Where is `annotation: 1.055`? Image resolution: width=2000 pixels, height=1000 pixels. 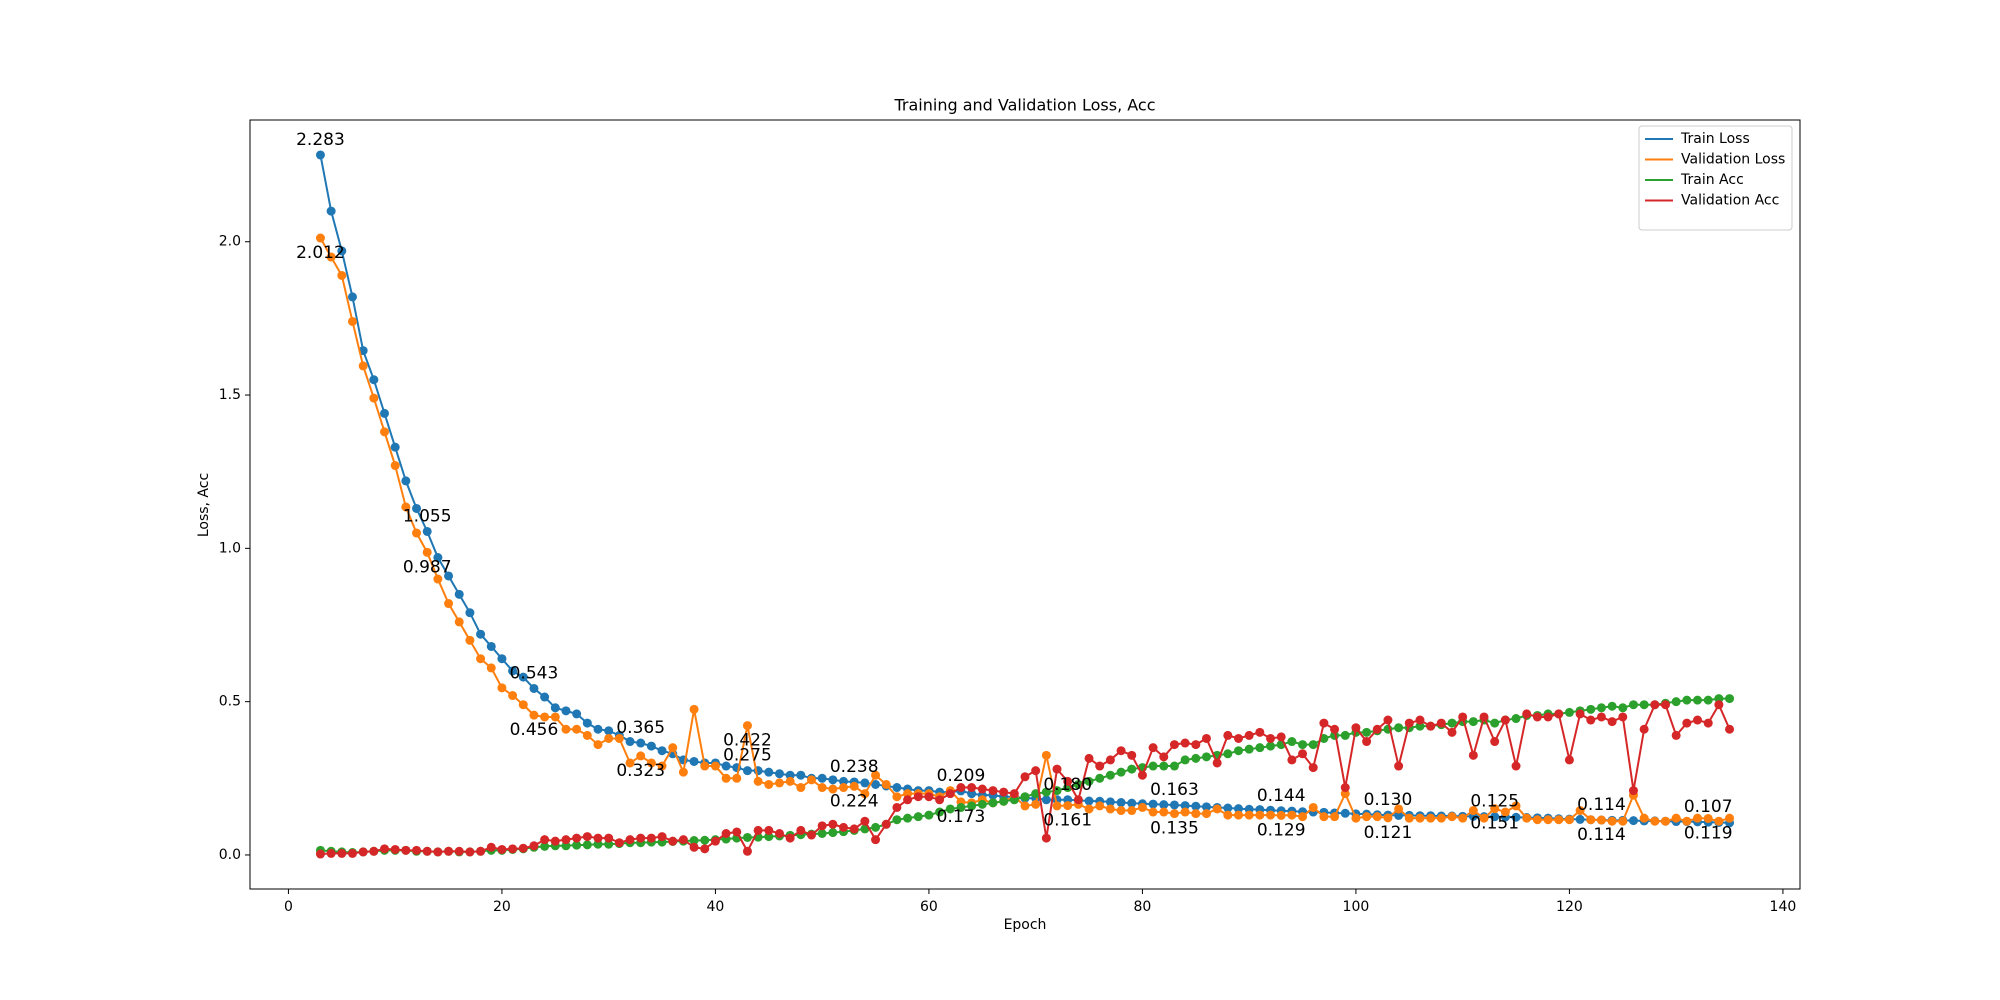 annotation: 1.055 is located at coordinates (427, 516).